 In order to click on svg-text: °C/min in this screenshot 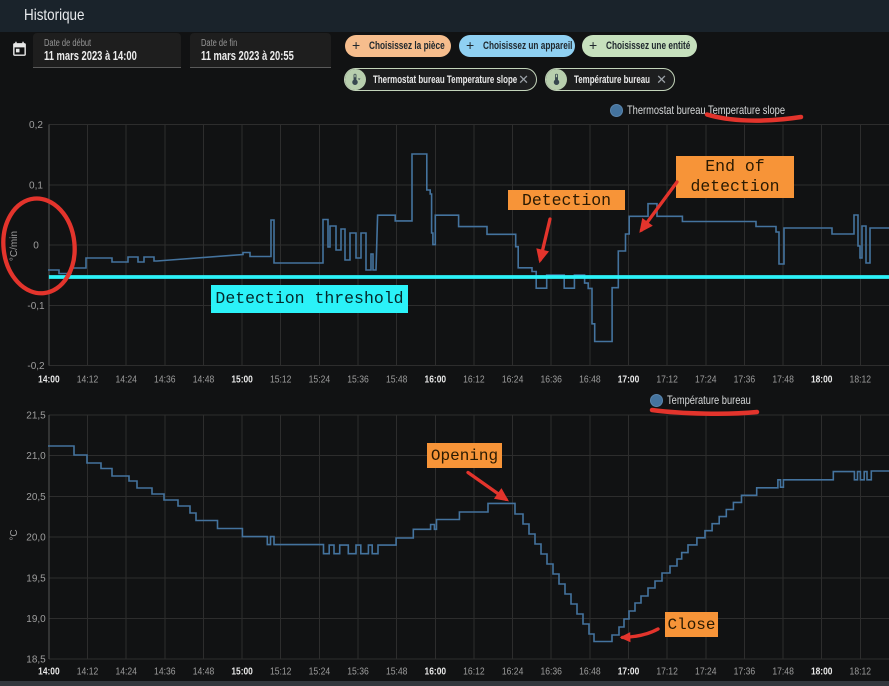, I will do `click(14, 246)`.